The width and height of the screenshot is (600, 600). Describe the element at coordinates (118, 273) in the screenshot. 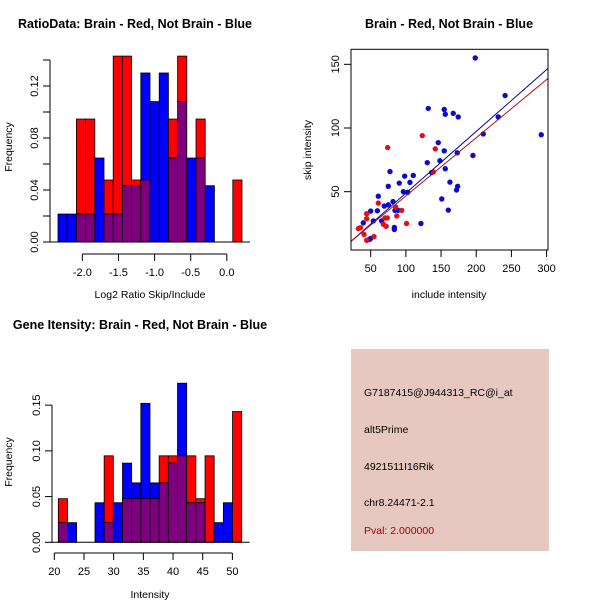

I see `x-tick-label: -1.5` at that location.